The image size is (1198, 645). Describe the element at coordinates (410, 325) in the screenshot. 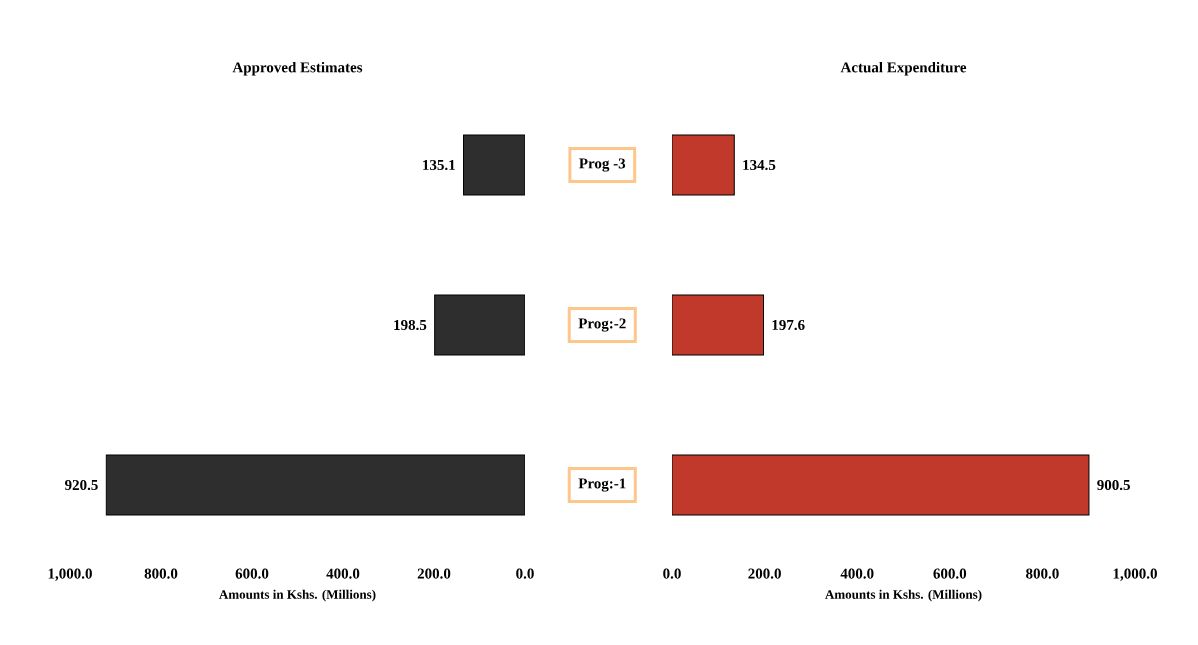

I see `data-label: 198.5` at that location.